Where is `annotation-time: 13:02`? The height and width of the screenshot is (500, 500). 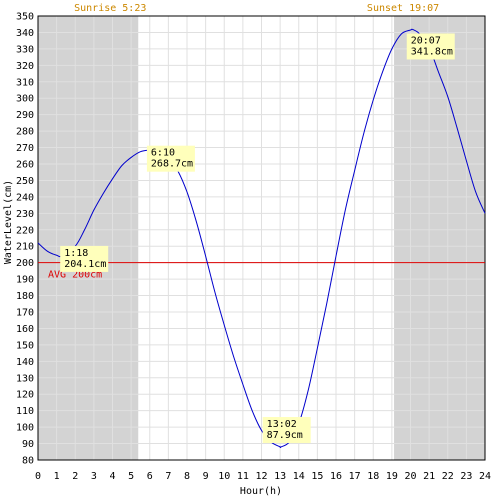
annotation-time: 13:02 is located at coordinates (282, 424).